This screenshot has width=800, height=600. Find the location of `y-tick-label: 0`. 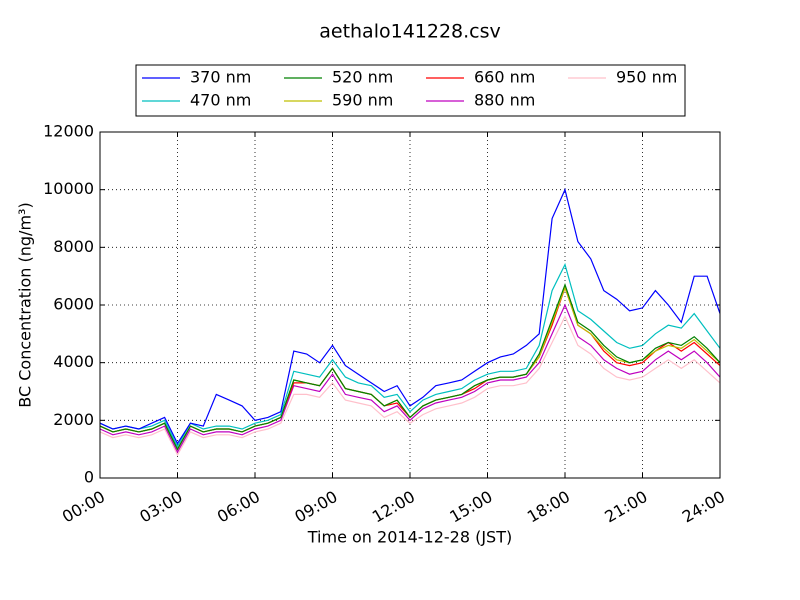

y-tick-label: 0 is located at coordinates (89, 477).